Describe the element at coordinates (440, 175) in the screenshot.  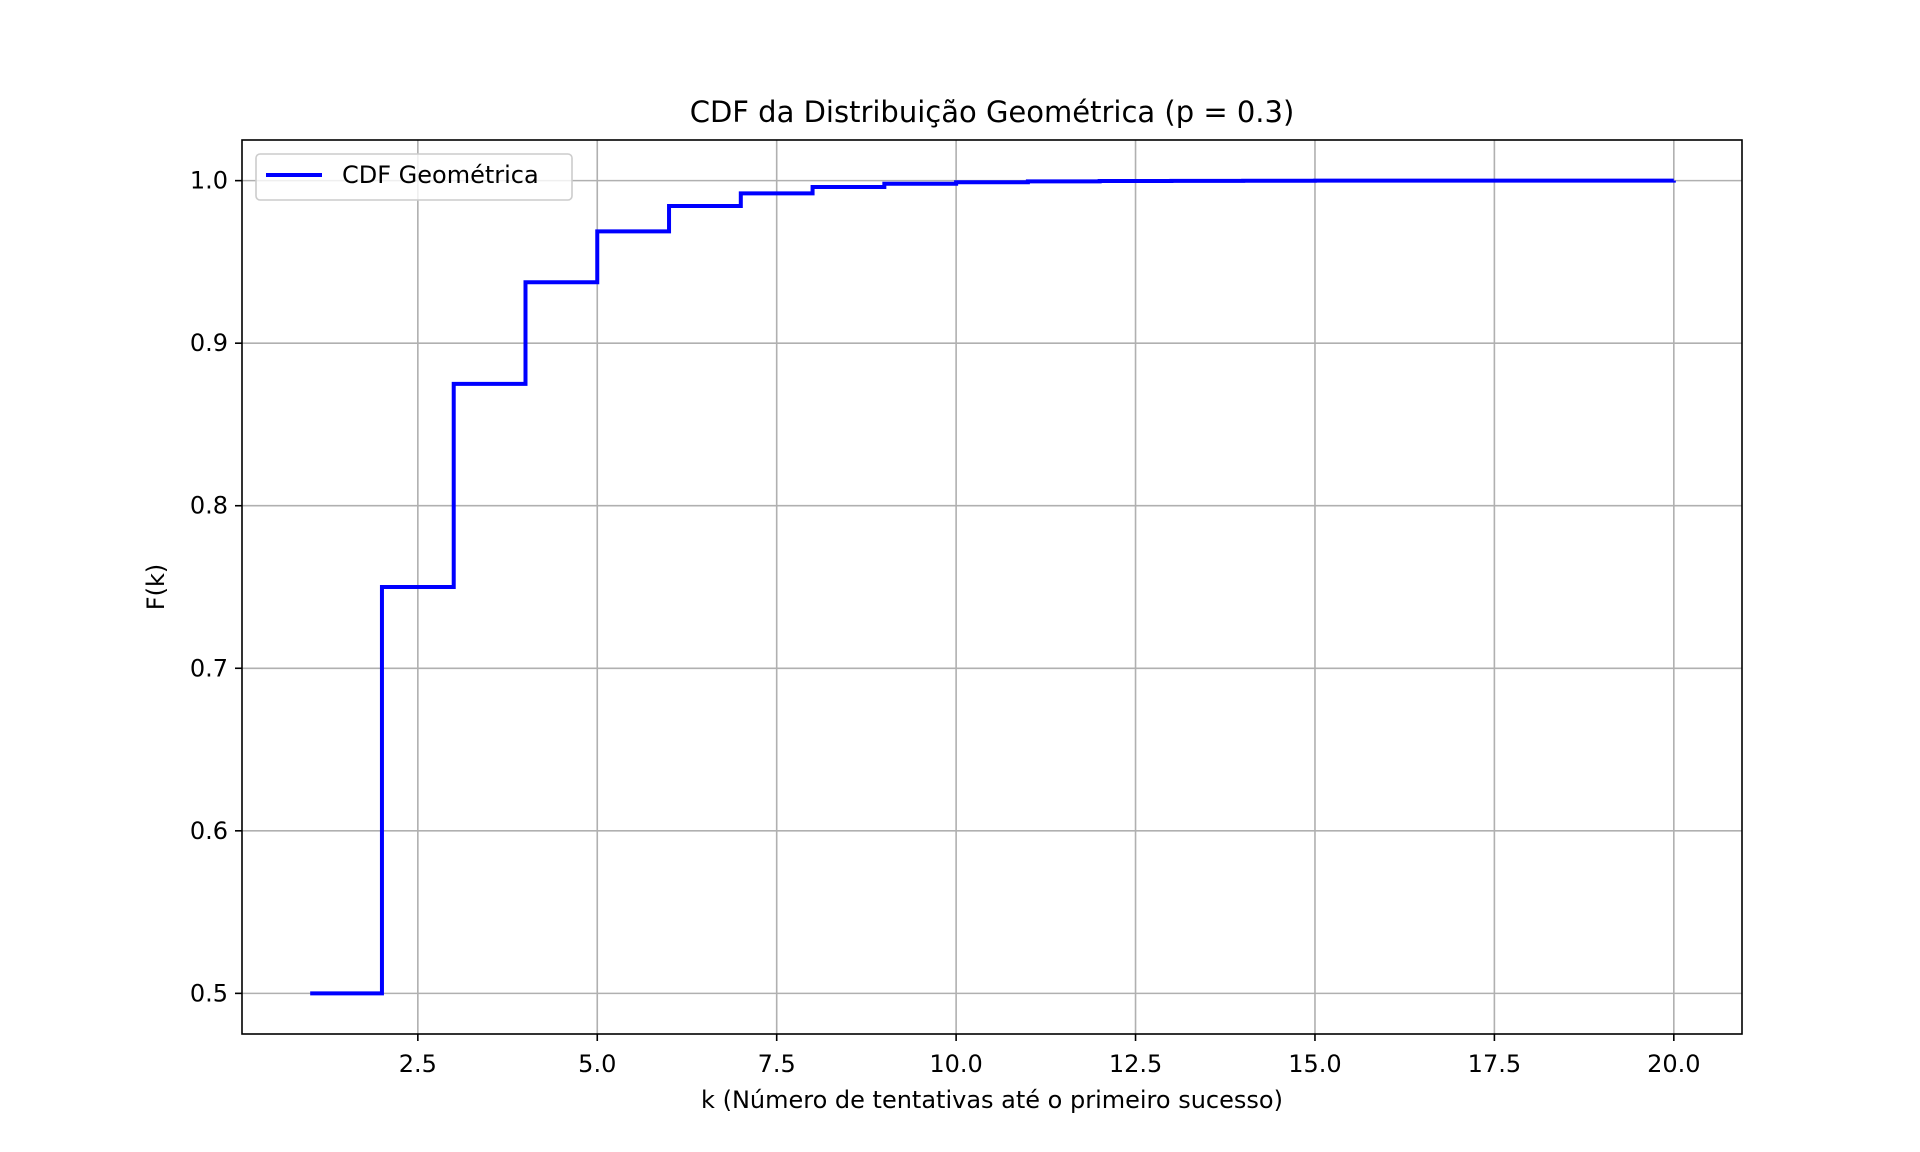
I see `legend-label: CDF Geométrica` at that location.